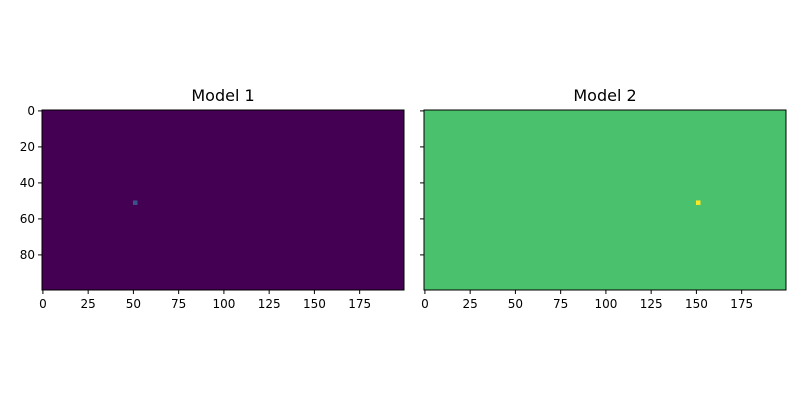  I want to click on chart-title: Model 2, so click(604, 95).